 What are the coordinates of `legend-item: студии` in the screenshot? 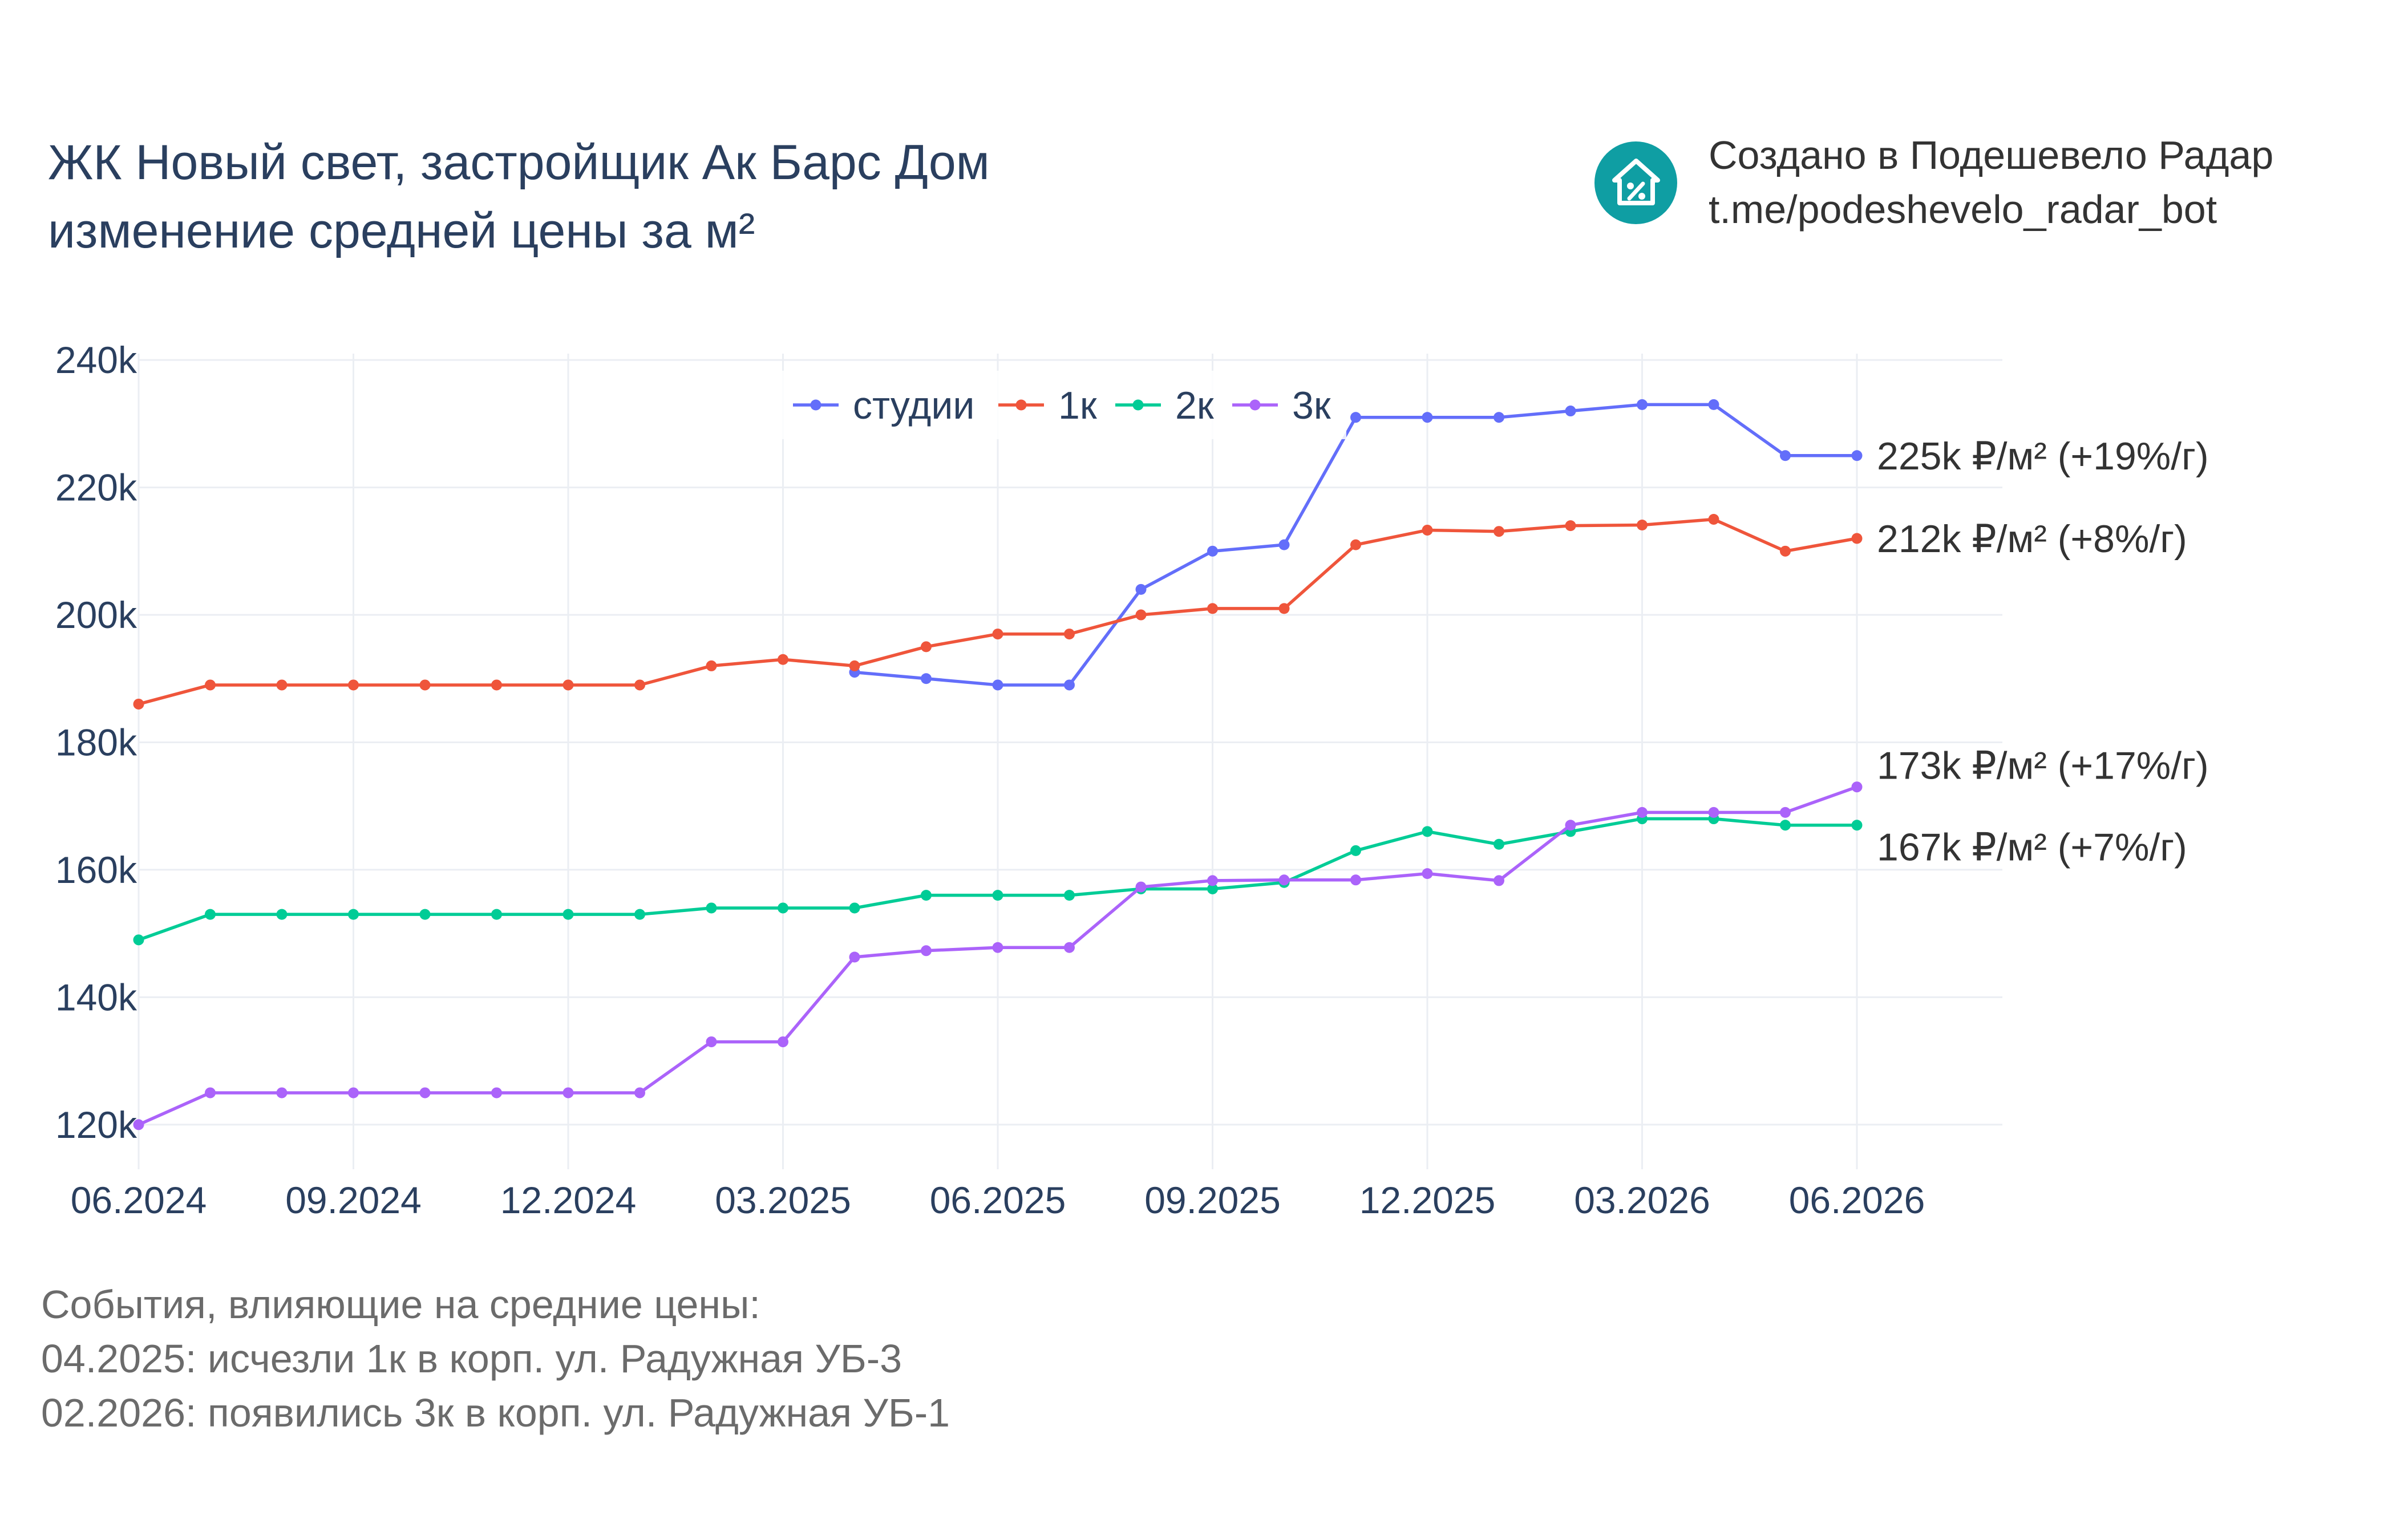 It's located at (883, 405).